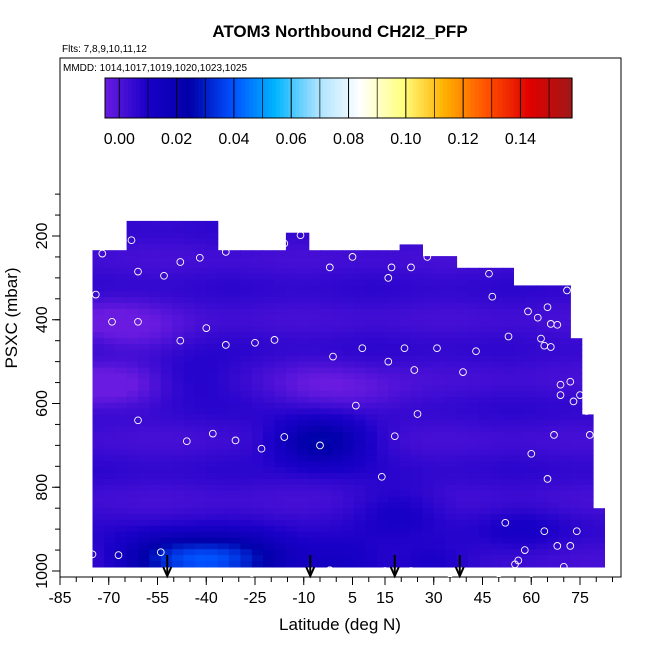  I want to click on x-tick-label: -70, so click(108, 598).